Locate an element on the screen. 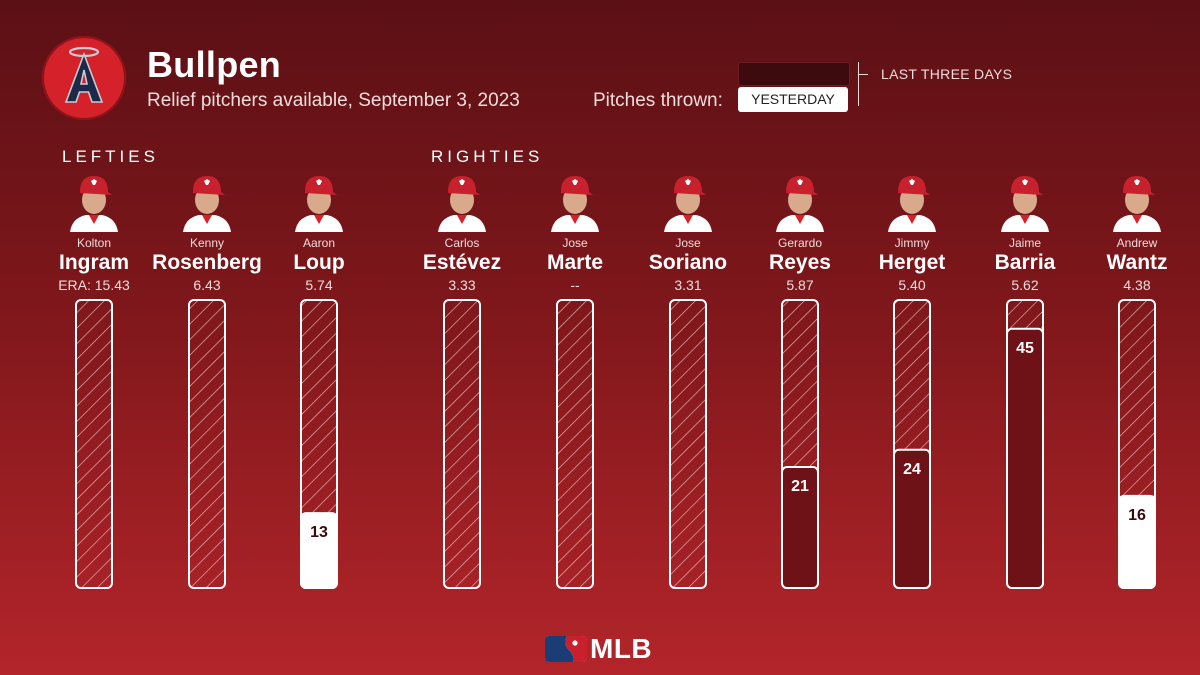  bar-value-label: 21 is located at coordinates (800, 486).